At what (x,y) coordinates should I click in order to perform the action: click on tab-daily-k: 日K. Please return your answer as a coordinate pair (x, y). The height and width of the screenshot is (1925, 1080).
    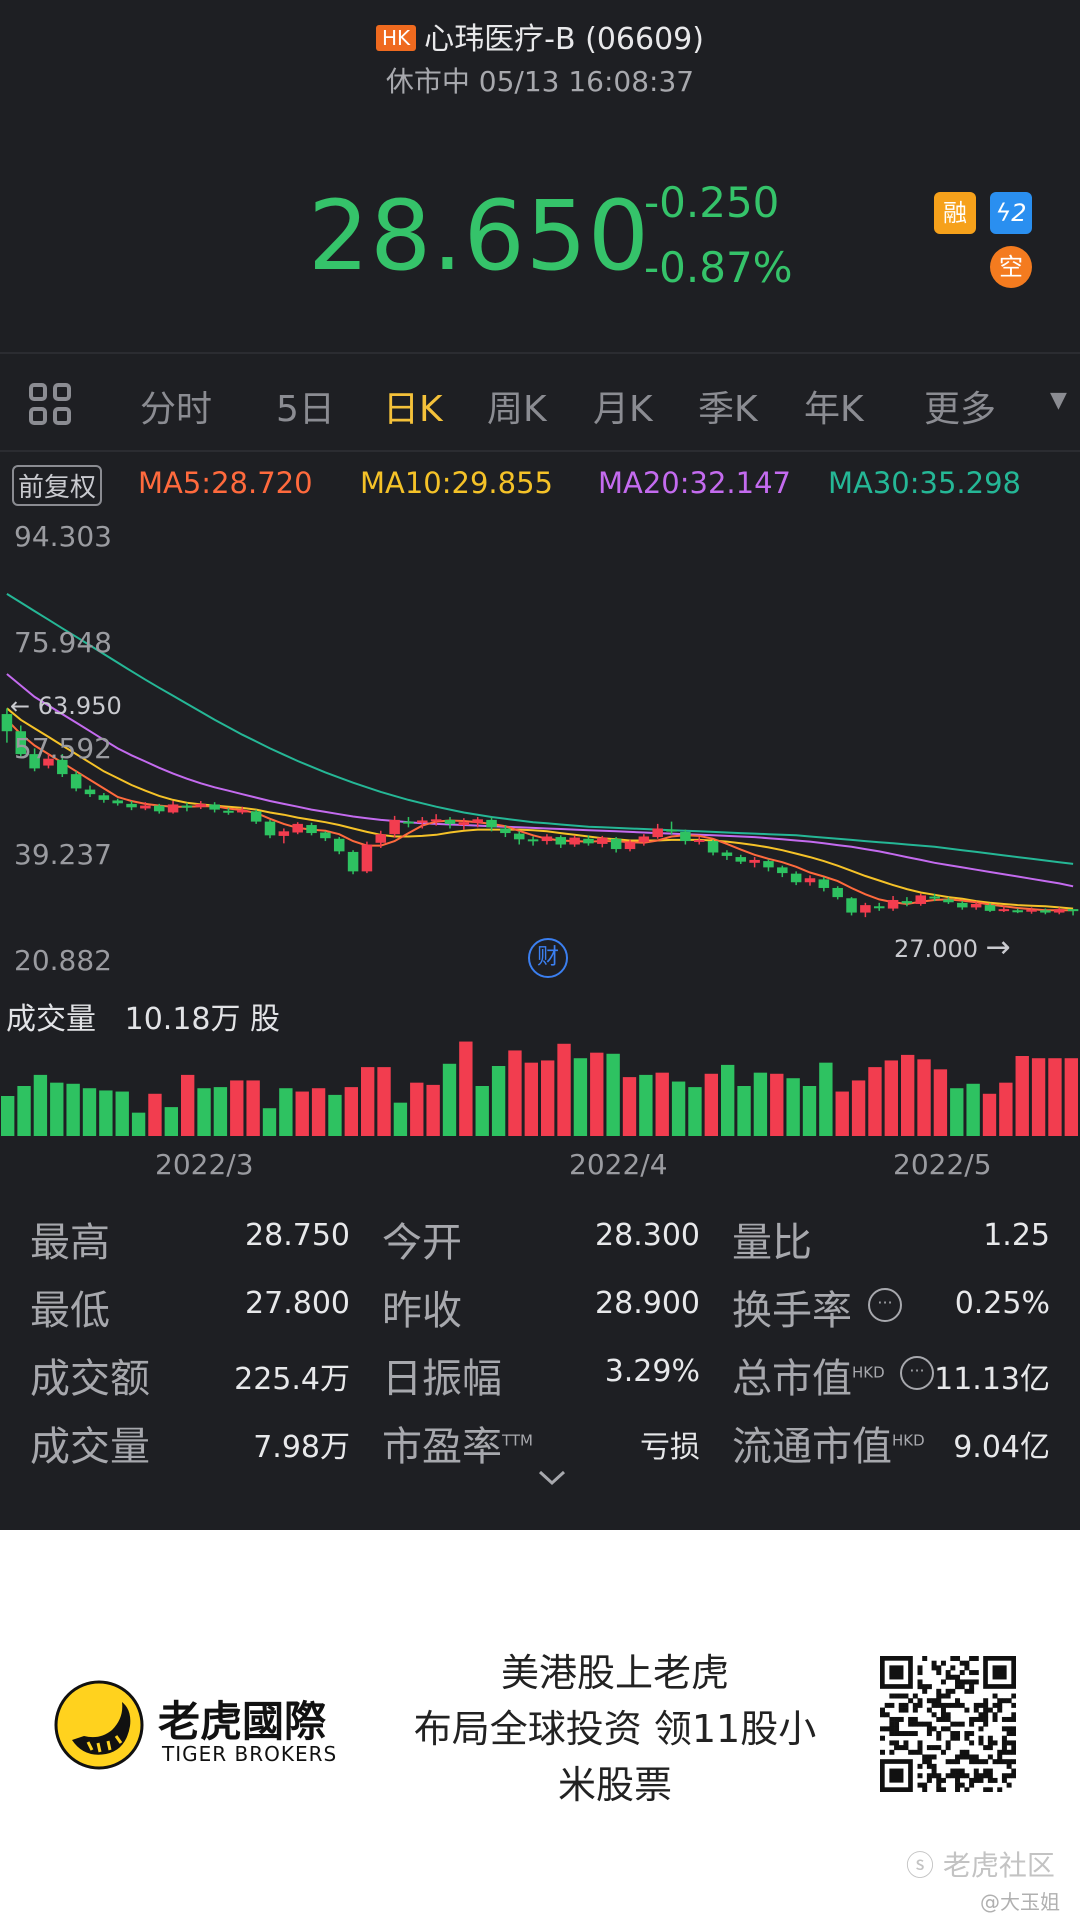
    Looking at the image, I should click on (413, 409).